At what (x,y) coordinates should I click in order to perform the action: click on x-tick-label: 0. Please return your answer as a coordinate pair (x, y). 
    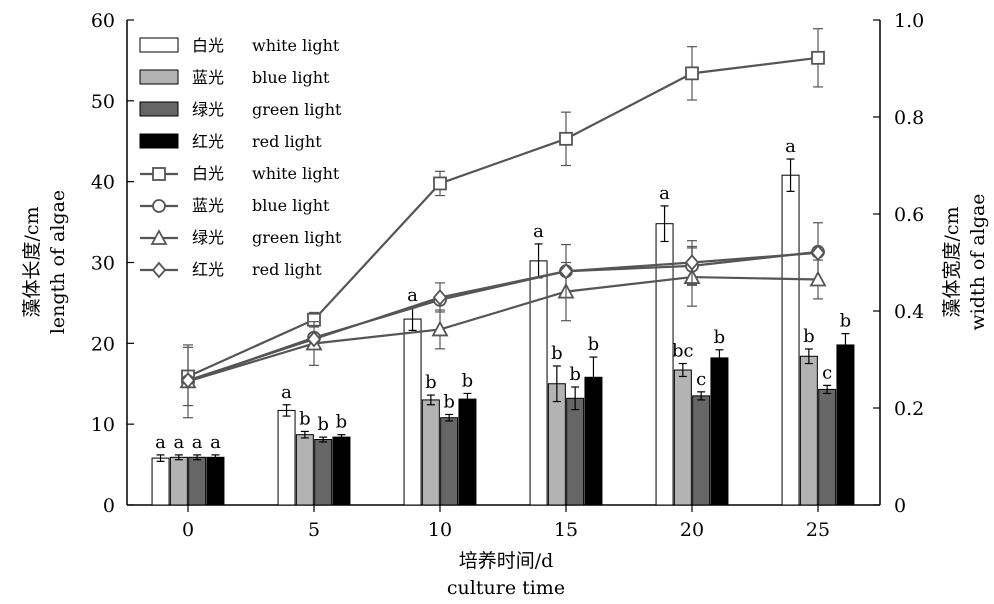
    Looking at the image, I should click on (188, 530).